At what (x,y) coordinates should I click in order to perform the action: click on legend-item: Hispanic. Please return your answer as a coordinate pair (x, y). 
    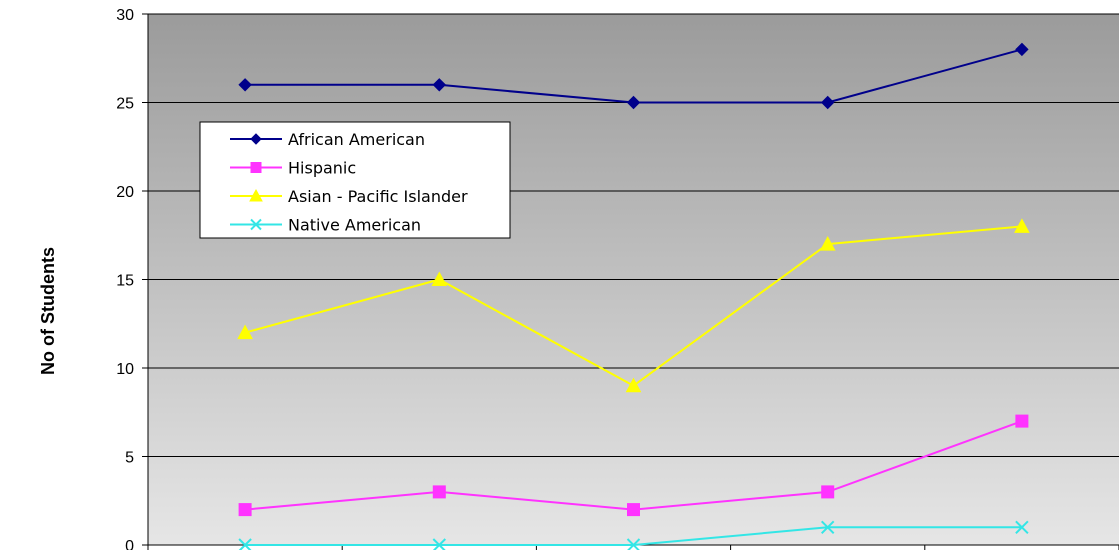
    Looking at the image, I should click on (293, 168).